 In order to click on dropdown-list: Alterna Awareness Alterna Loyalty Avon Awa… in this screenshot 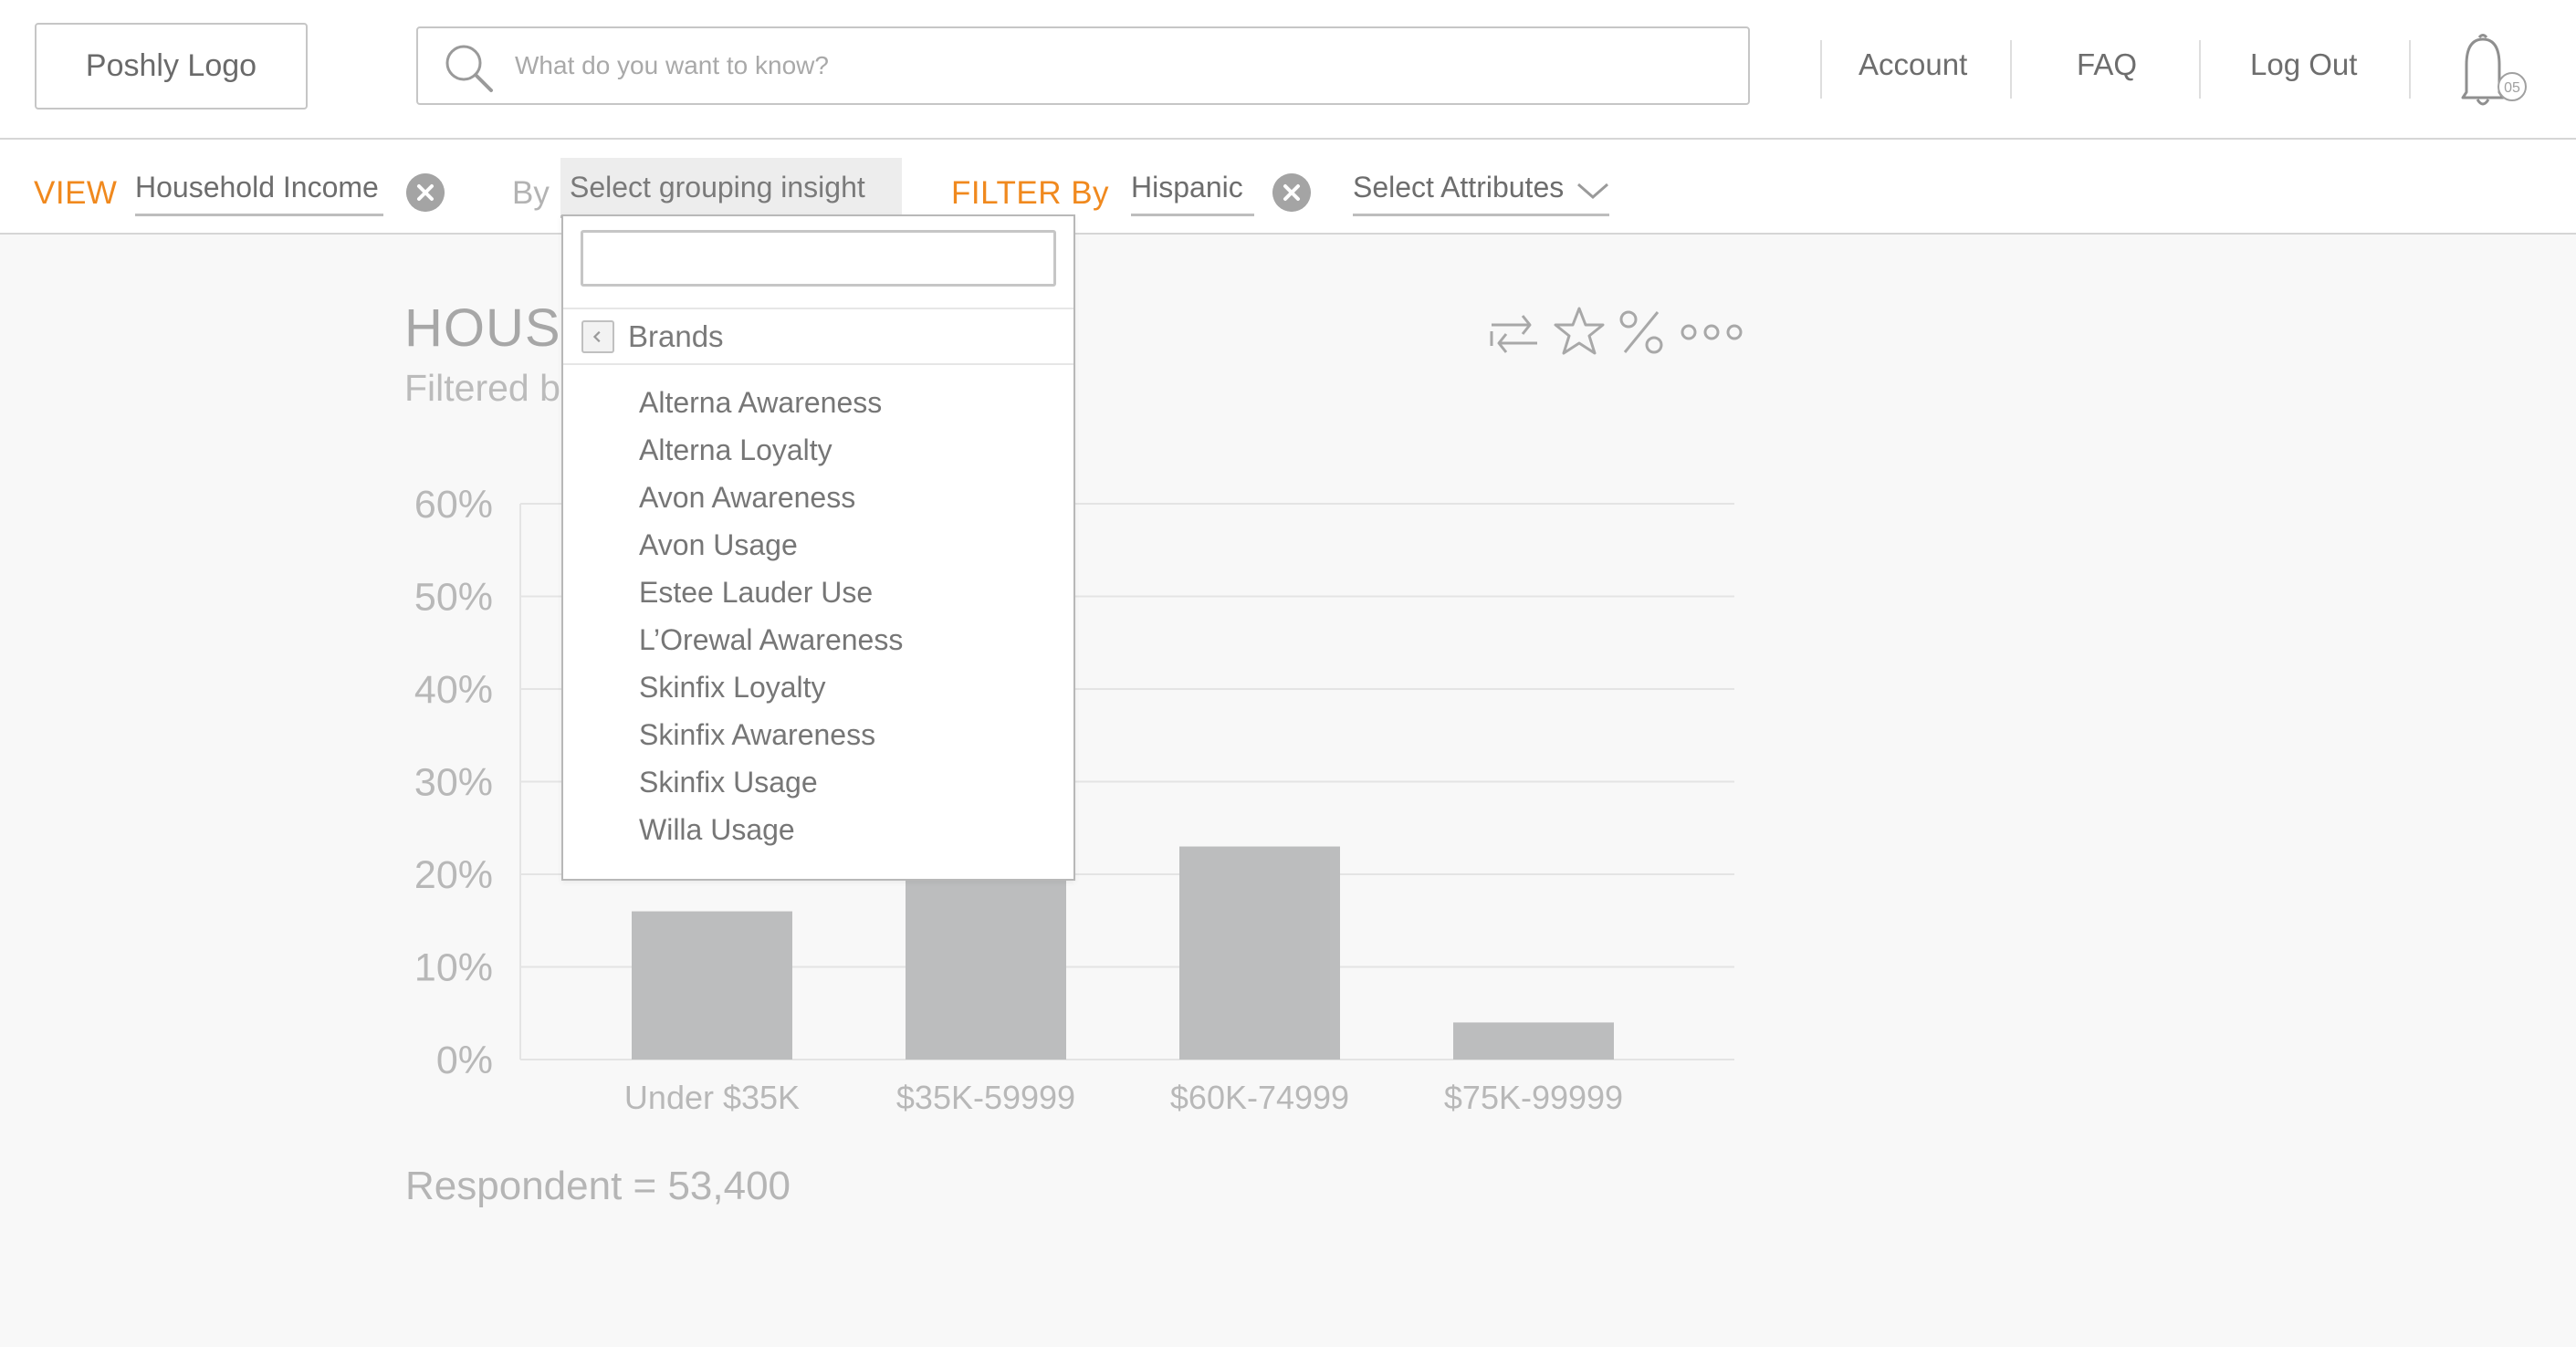, I will do `click(818, 616)`.